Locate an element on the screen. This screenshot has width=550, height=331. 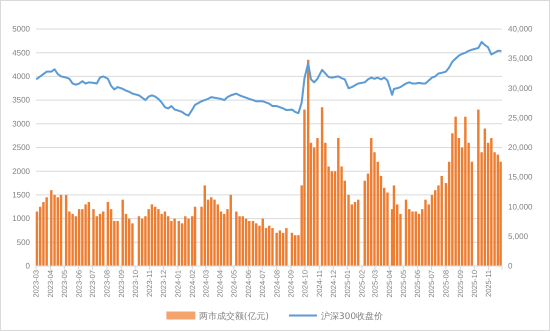
y-tick-label: 2000 is located at coordinates (21, 171).